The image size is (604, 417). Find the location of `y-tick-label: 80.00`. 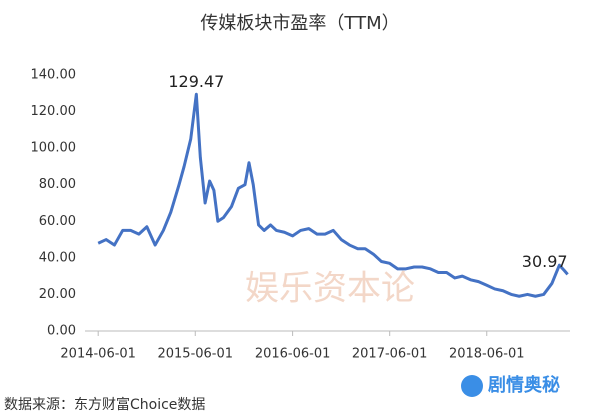

y-tick-label: 80.00 is located at coordinates (57, 184).